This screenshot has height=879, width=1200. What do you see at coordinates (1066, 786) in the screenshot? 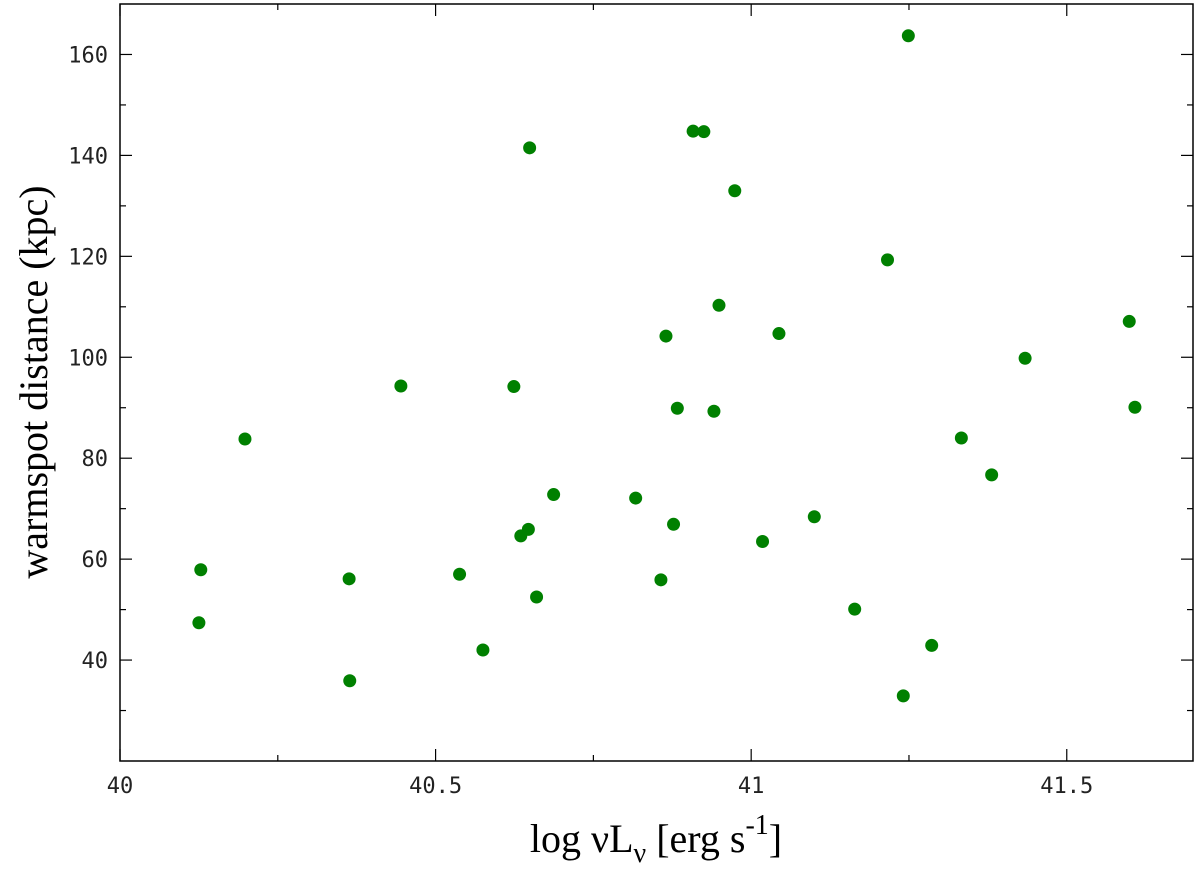
I see `x-tick-label: 41.5` at bounding box center [1066, 786].